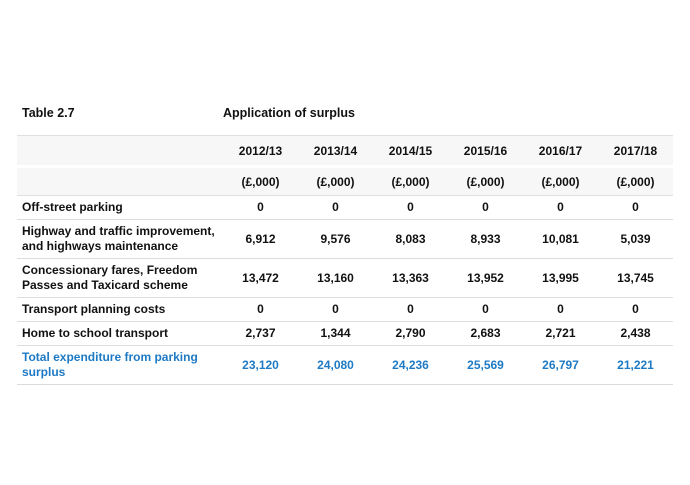 Image resolution: width=690 pixels, height=485 pixels. What do you see at coordinates (485, 365) in the screenshot?
I see `value-cell: 25,569` at bounding box center [485, 365].